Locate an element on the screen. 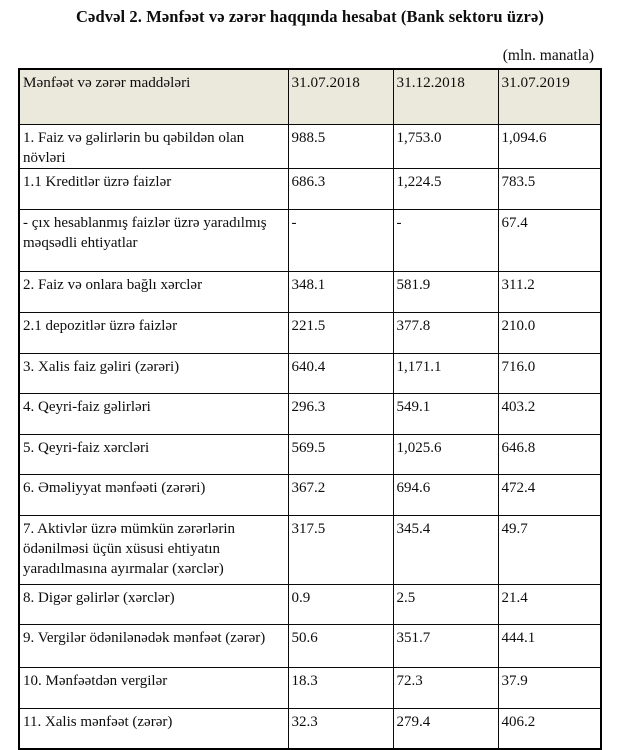  row-value: 1,753.0 is located at coordinates (445, 146).